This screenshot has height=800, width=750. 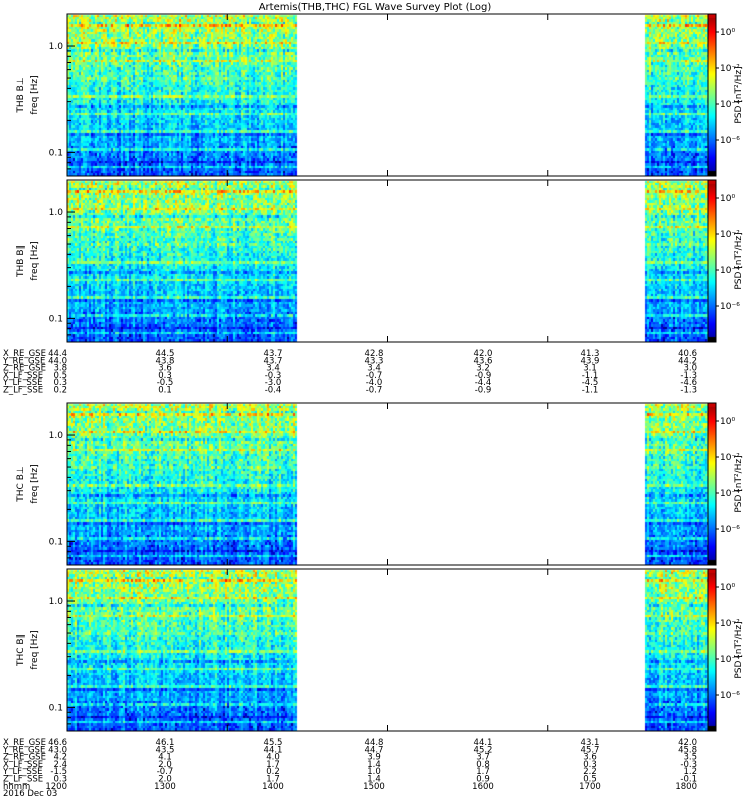 I want to click on ephemeris-value: -4.0, so click(x=374, y=383).